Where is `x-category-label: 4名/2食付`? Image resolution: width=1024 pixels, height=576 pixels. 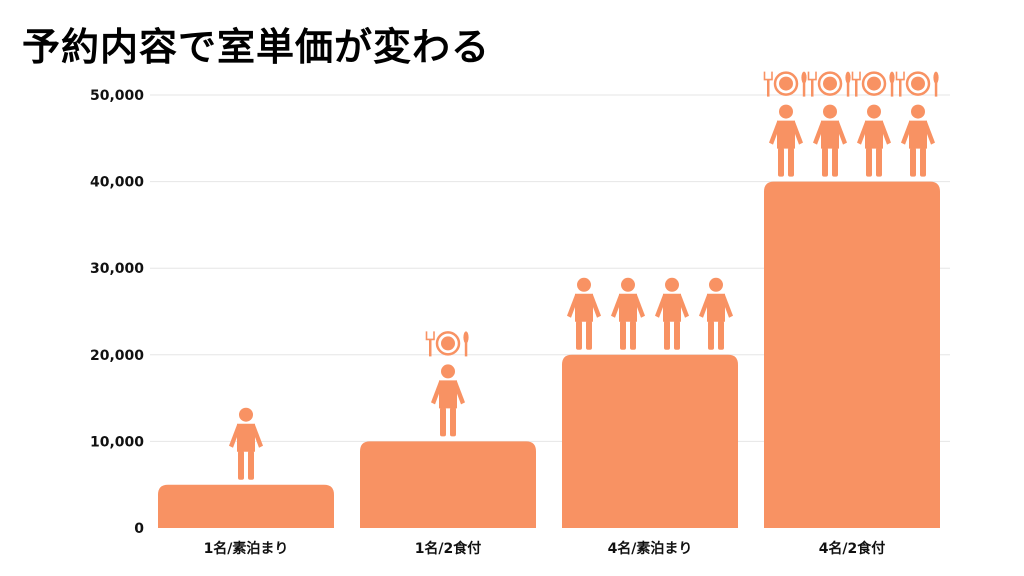
x-category-label: 4名/2食付 is located at coordinates (852, 548).